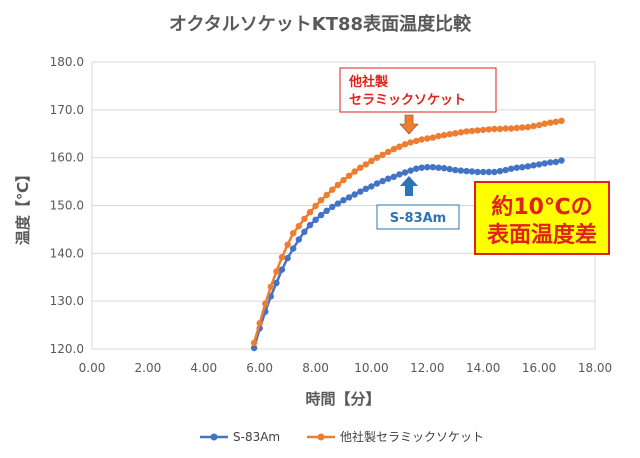  Describe the element at coordinates (542, 235) in the screenshot. I see `difference-line2: 表面温度差` at that location.